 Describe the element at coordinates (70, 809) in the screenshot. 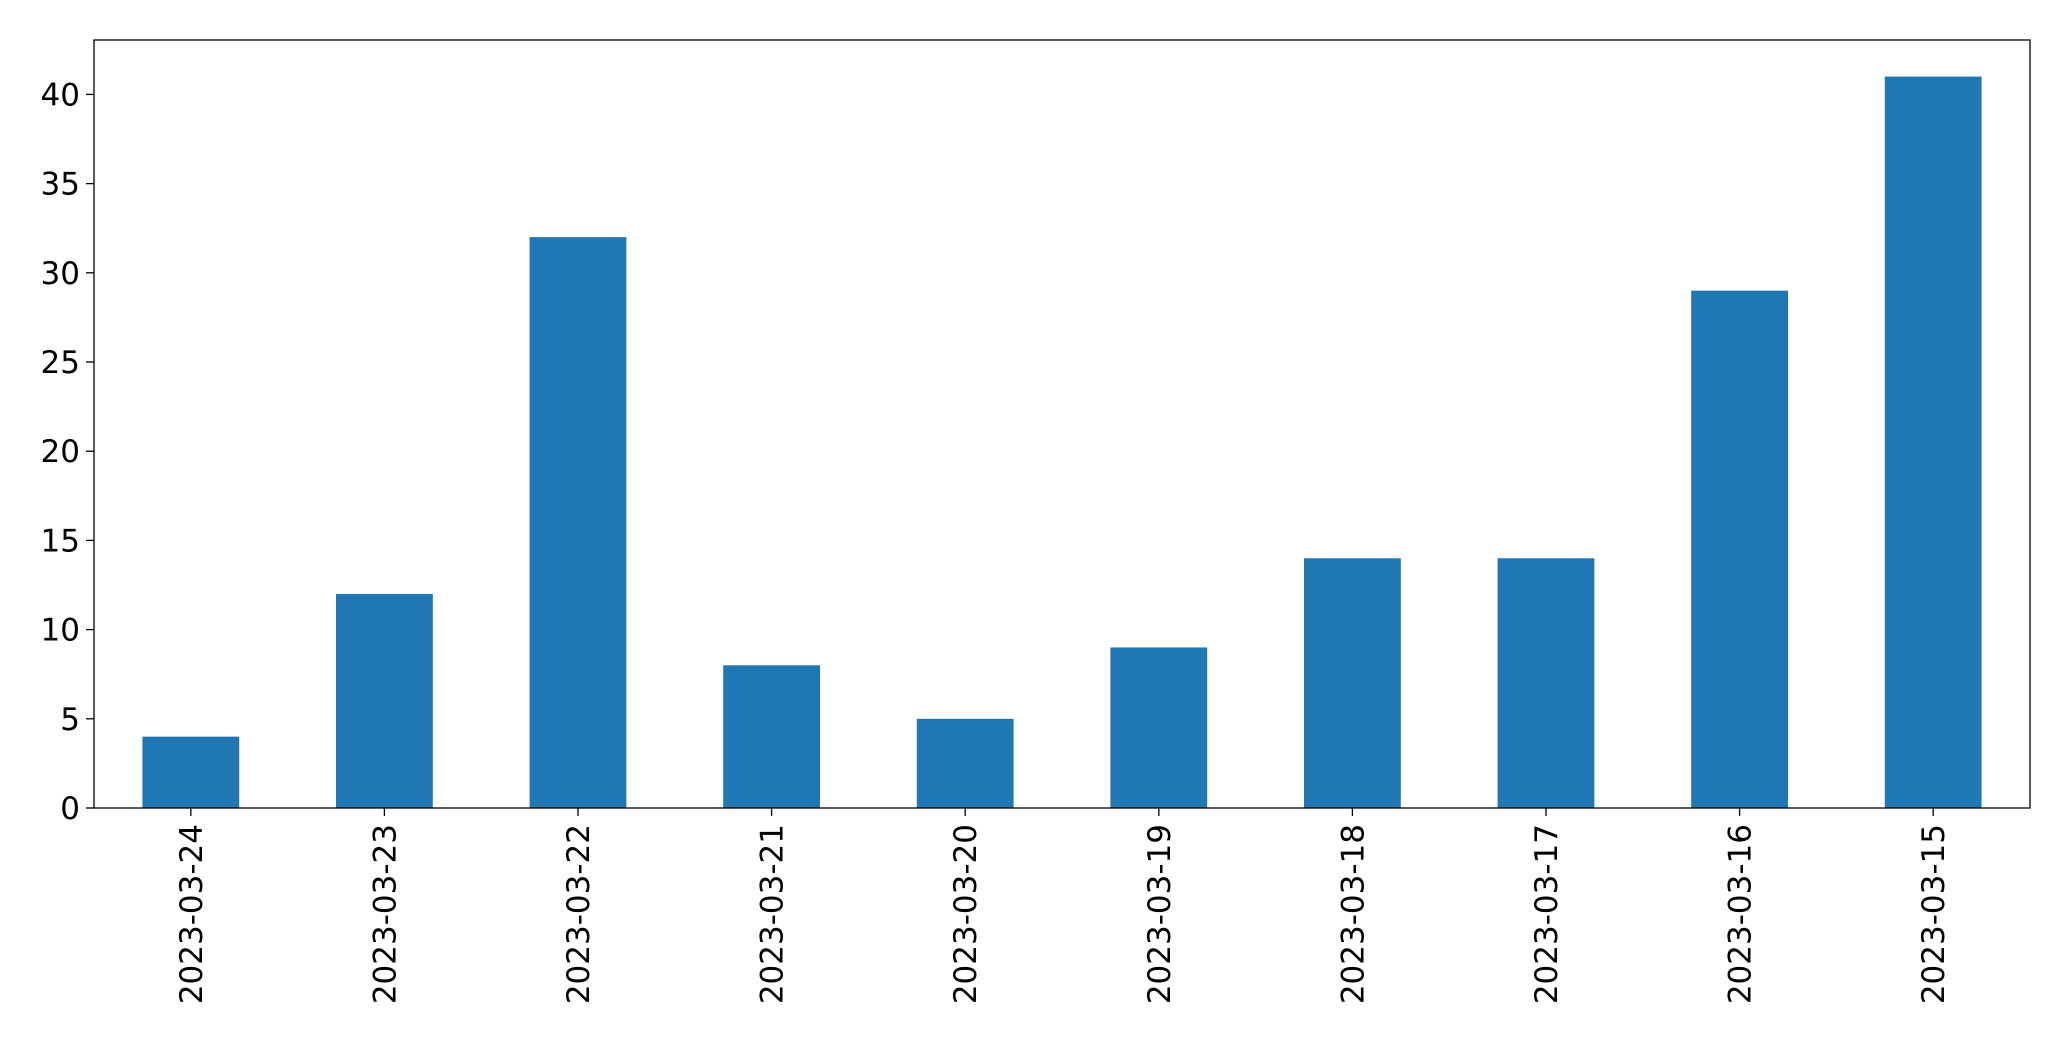

I see `y-tick-label: 0` at that location.